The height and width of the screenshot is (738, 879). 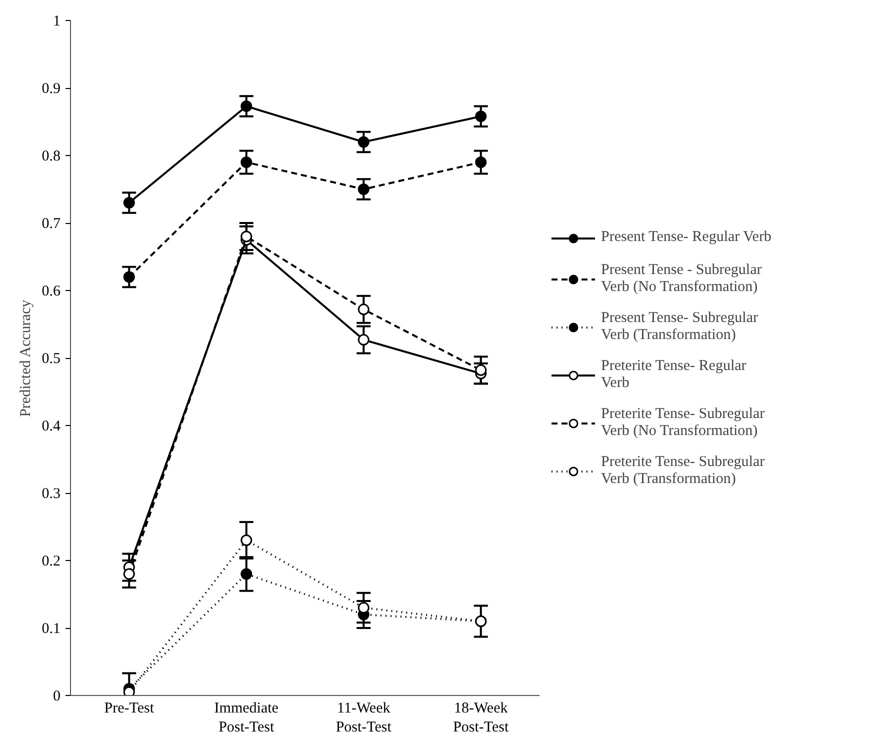 What do you see at coordinates (686, 237) in the screenshot?
I see `legend-label: Present Tense- Regular Verb` at bounding box center [686, 237].